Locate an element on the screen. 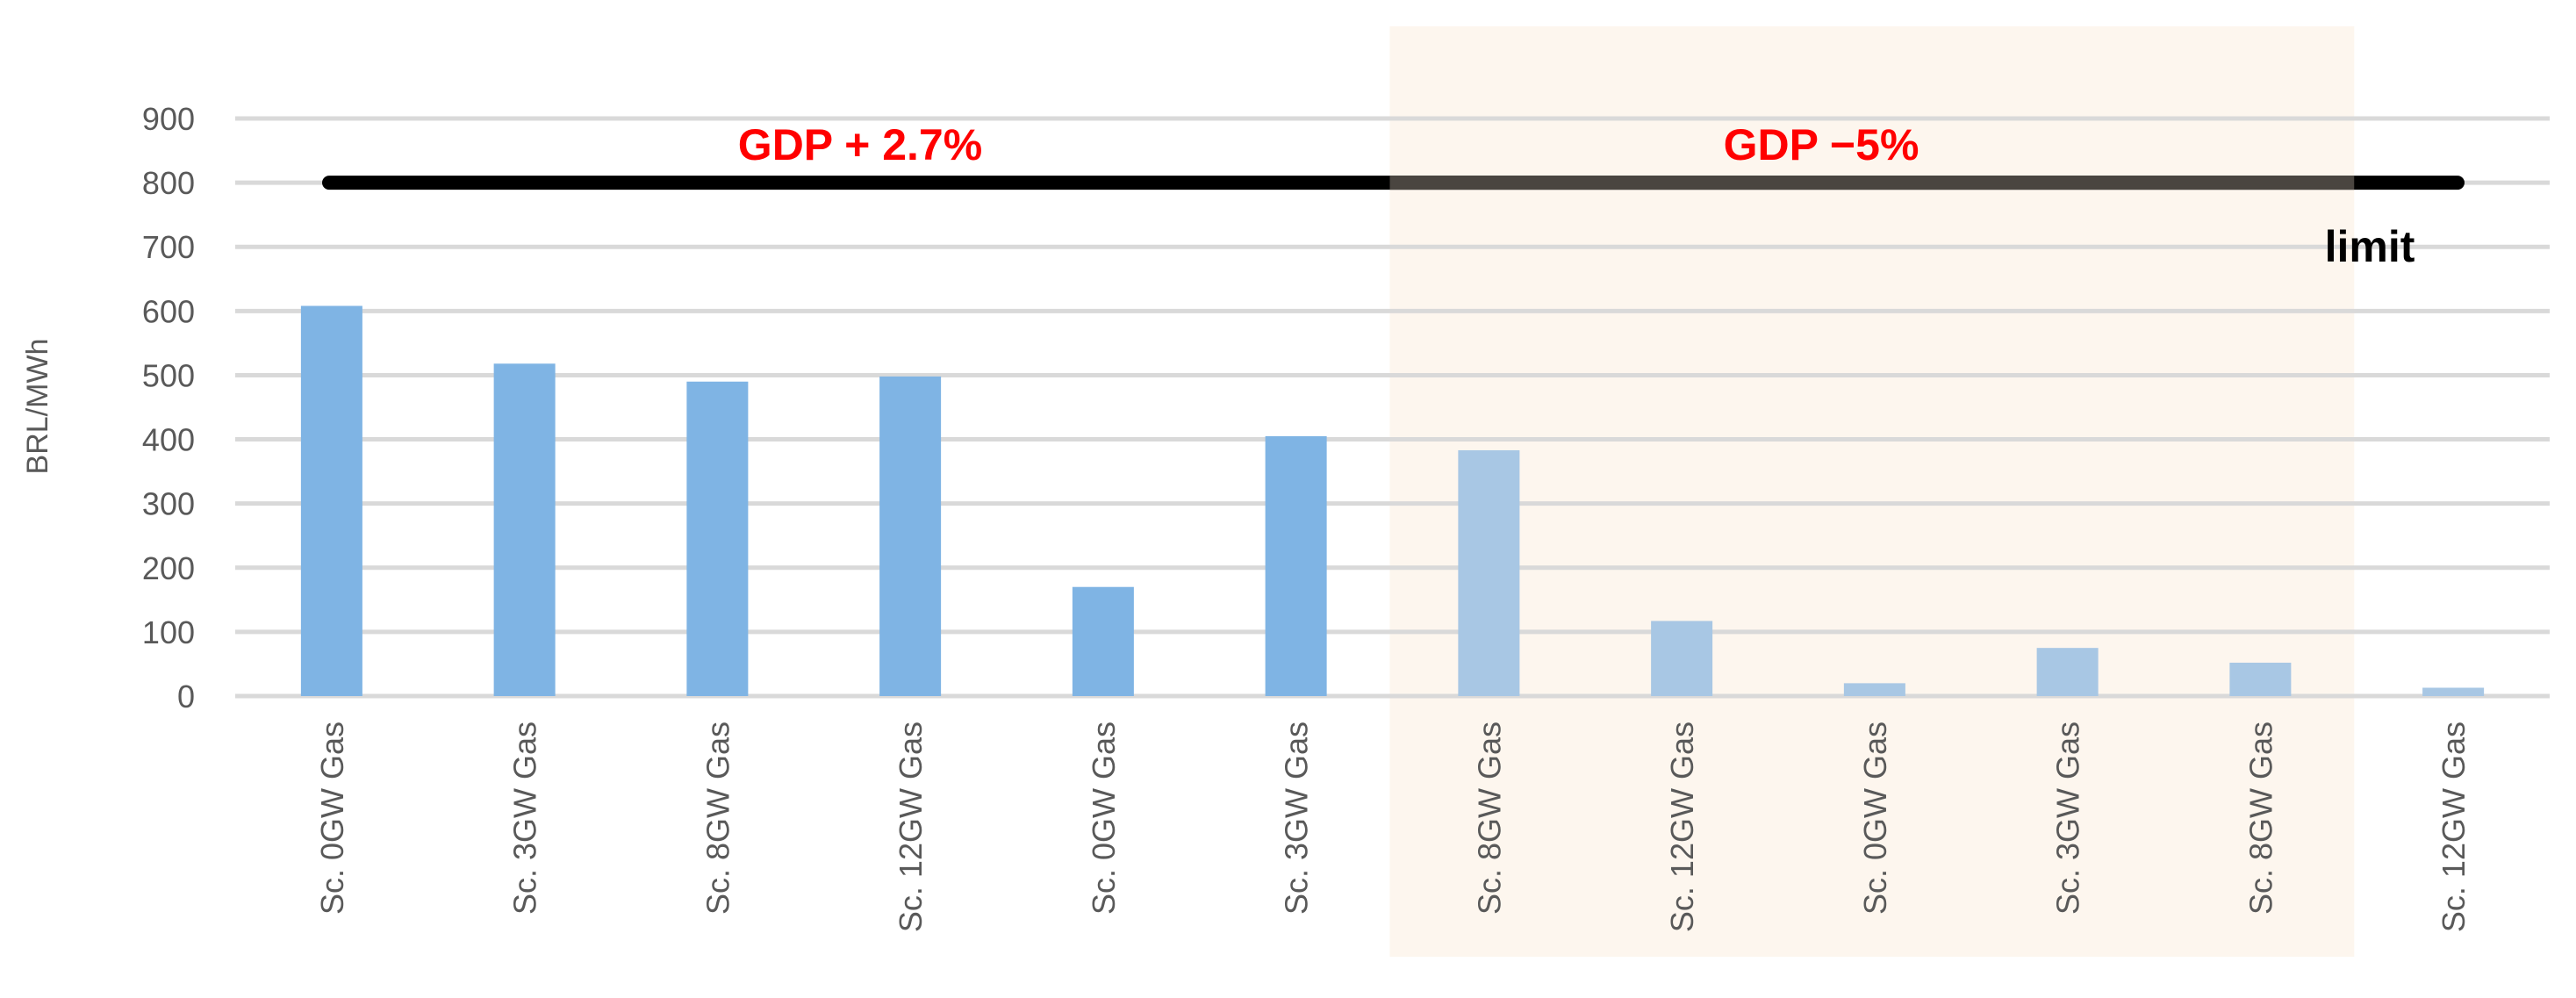 The image size is (2576, 998). y-tick-label: 600 is located at coordinates (168, 311).